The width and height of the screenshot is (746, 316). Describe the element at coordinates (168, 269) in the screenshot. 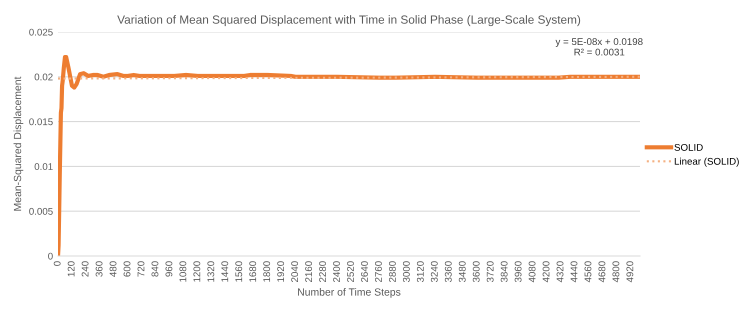

I see `x-tick-label: 960` at that location.